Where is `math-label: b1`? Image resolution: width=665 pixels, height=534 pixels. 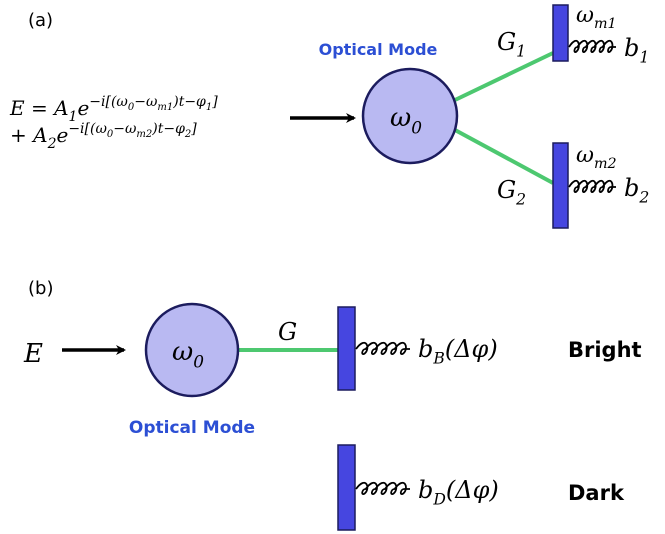 math-label: b1 is located at coordinates (636, 50).